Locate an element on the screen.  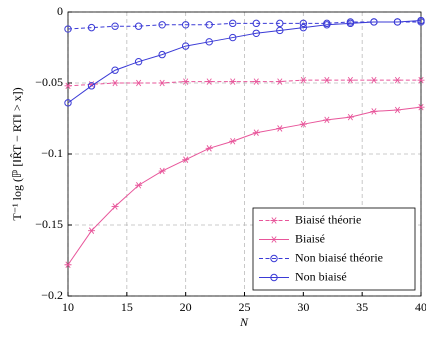
y-axis-label: T⁻¹ log (ℙ [‖R̂T − RT‖ > x]) is located at coordinates (16, 153).